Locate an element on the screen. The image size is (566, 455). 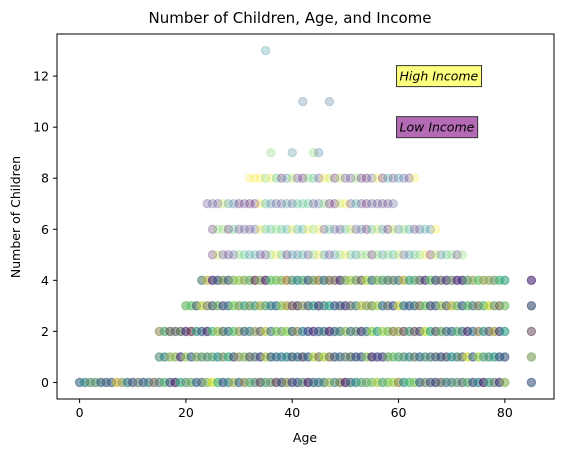
y-tick-label: 0 is located at coordinates (45, 382).